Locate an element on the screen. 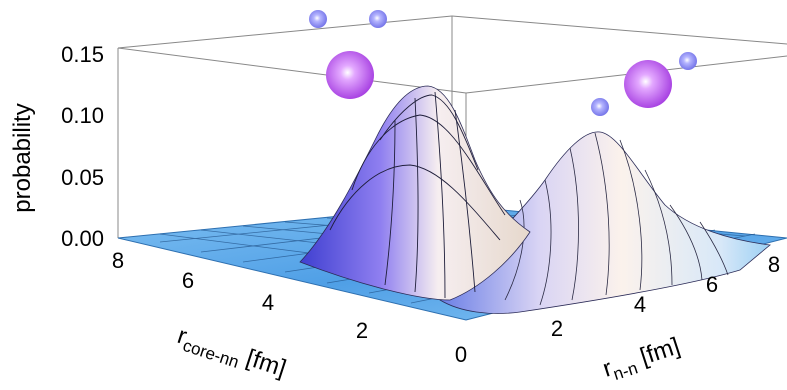 The image size is (787, 390). y-tick-label: 8 is located at coordinates (774, 264).